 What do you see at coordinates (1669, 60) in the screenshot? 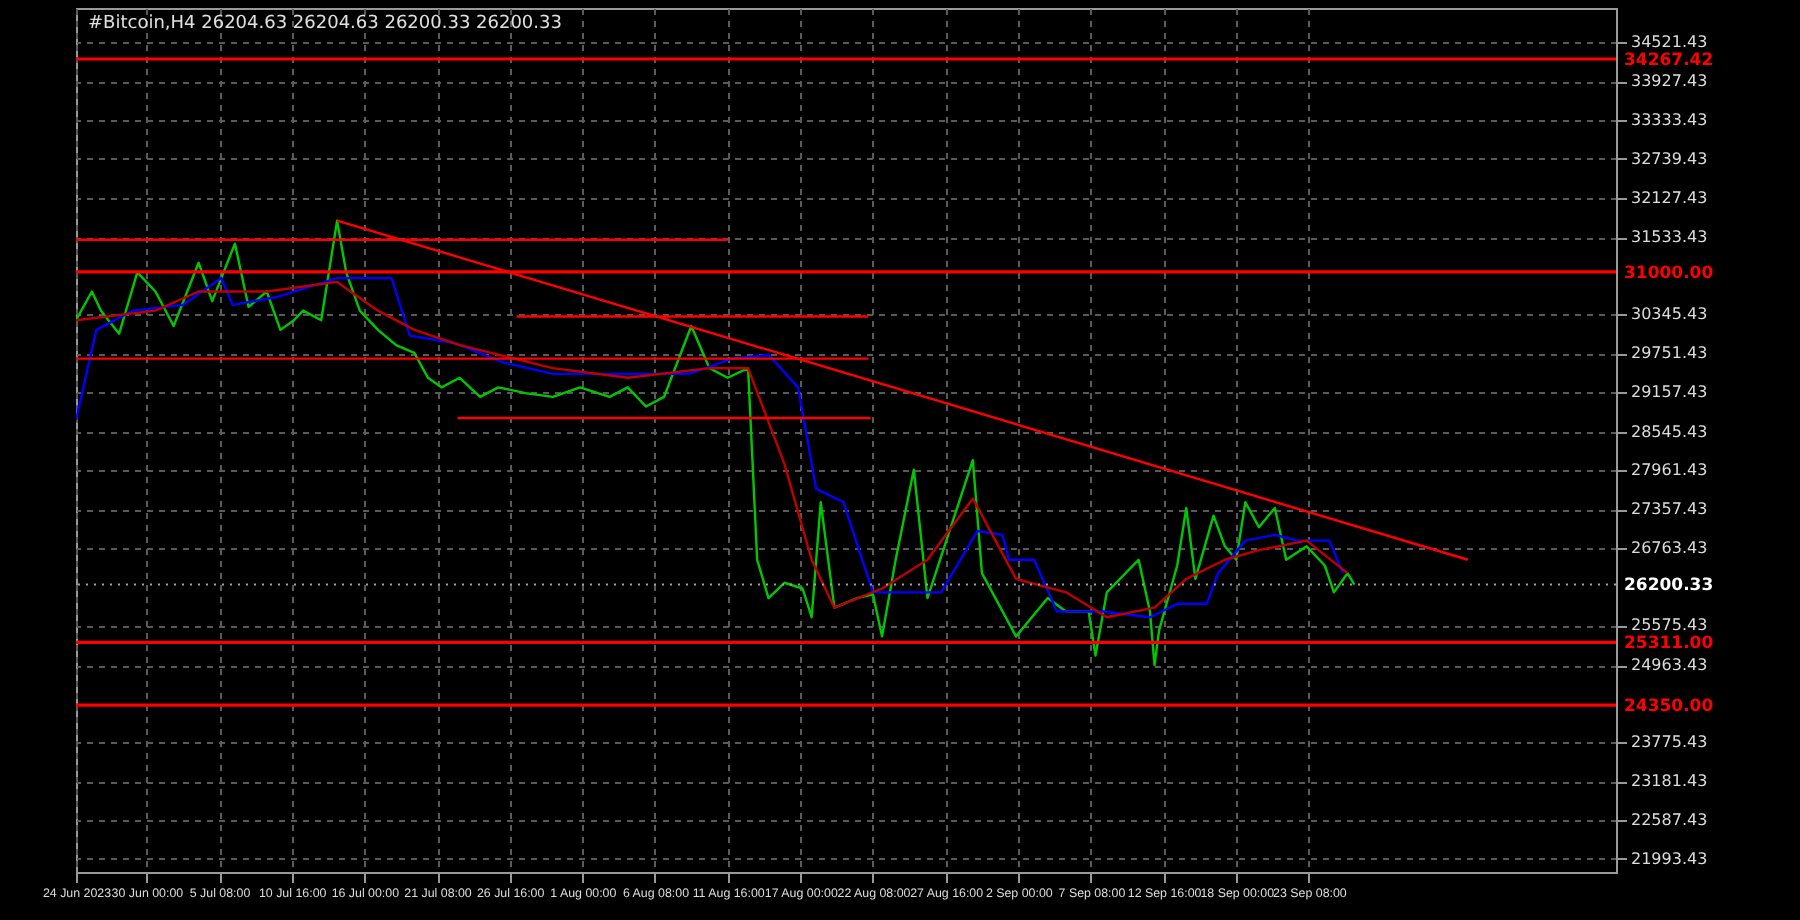
I see `ref-line-label: 34267.42` at bounding box center [1669, 60].